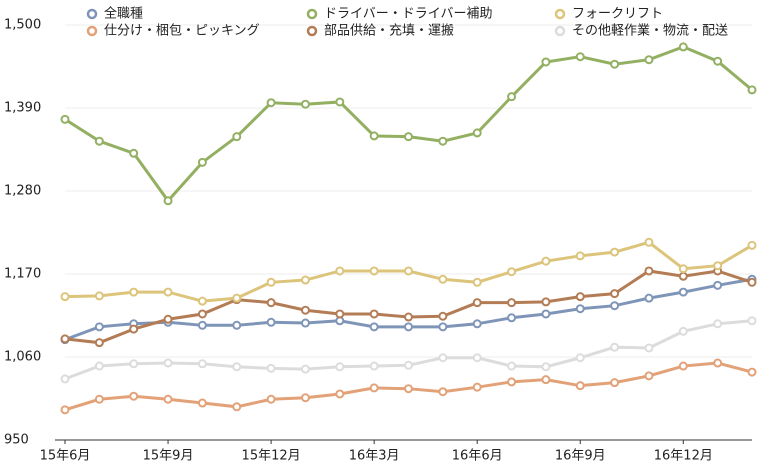 Image resolution: width=775 pixels, height=474 pixels. I want to click on y-tick-label: 1,170, so click(22, 274).